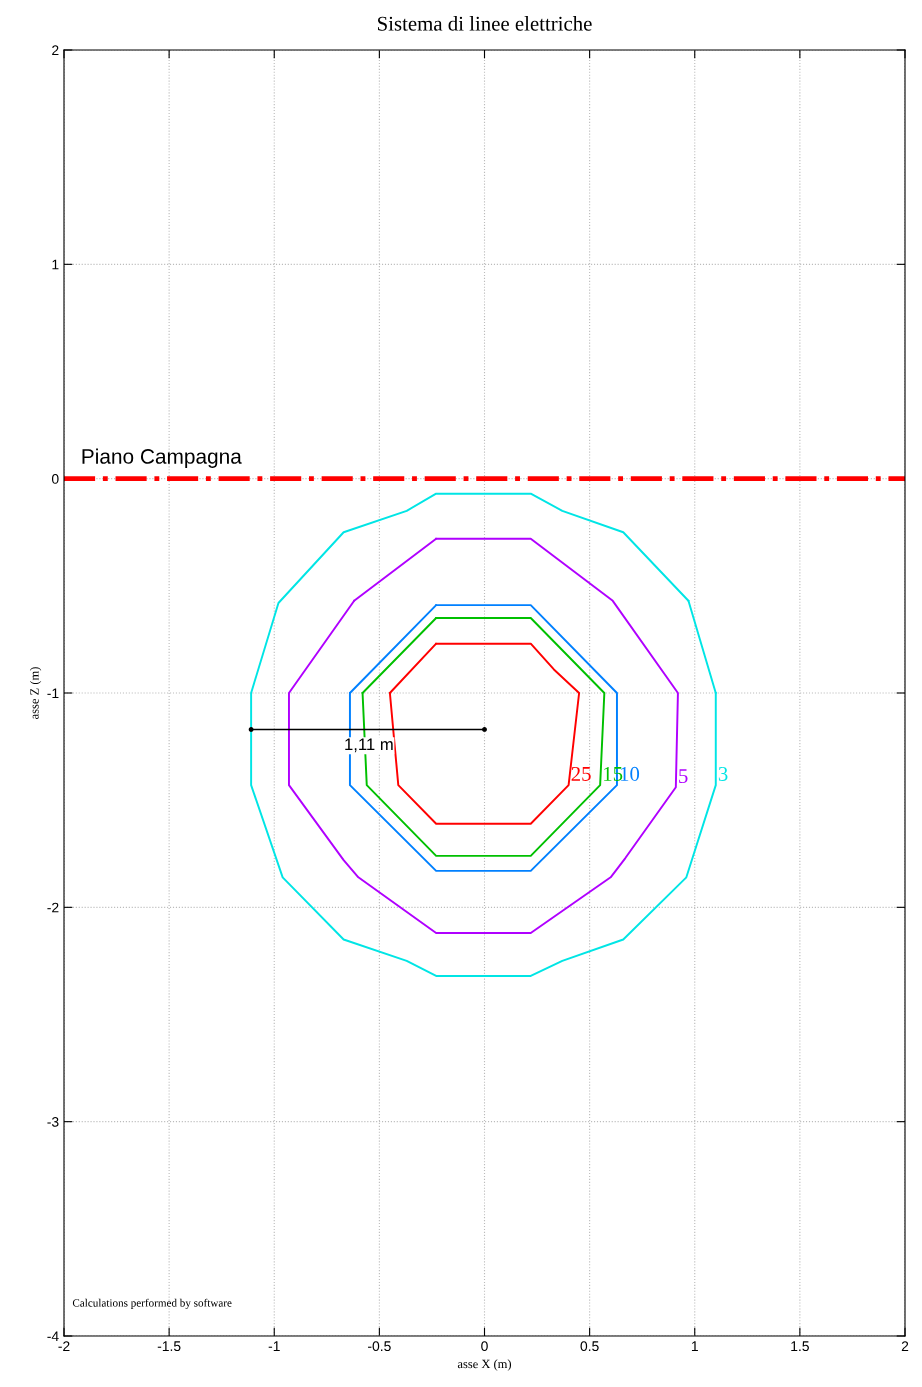 The height and width of the screenshot is (1387, 922). I want to click on ref-line-label: Piano Campagna, so click(162, 458).